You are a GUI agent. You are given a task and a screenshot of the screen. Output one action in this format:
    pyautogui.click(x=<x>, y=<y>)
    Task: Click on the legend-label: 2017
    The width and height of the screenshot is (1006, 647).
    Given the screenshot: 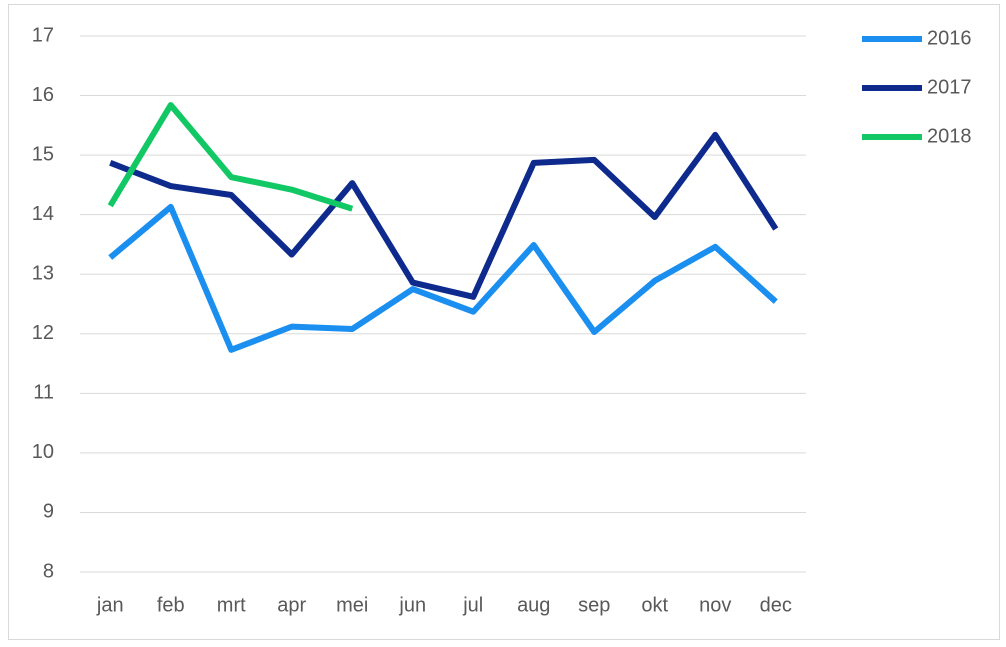 What is the action you would take?
    pyautogui.click(x=949, y=87)
    